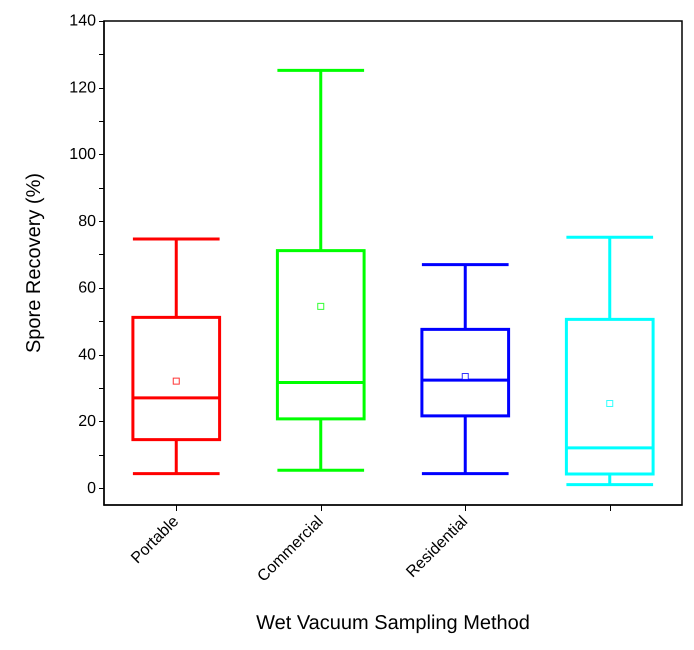 Image resolution: width=694 pixels, height=650 pixels. What do you see at coordinates (91, 488) in the screenshot?
I see `y-tick-label: 0` at bounding box center [91, 488].